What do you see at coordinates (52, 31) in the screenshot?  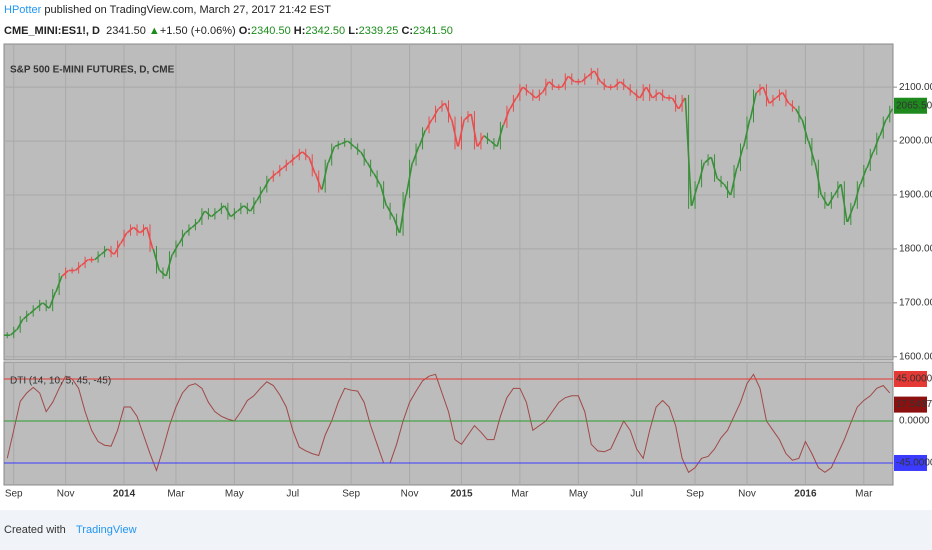 I see `symbol: CME_MINI:ES1!, D` at bounding box center [52, 31].